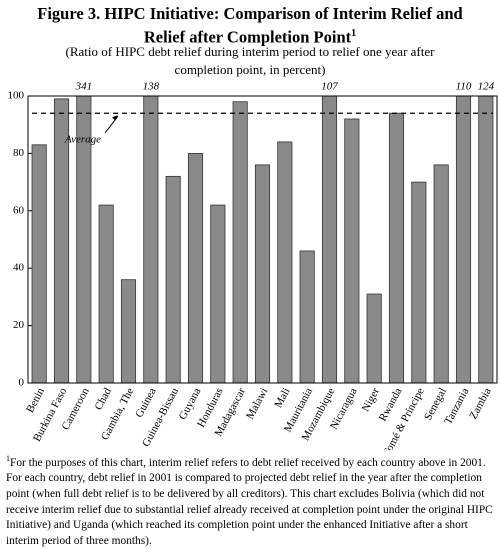 The image size is (500, 549). What do you see at coordinates (104, 399) in the screenshot?
I see `x-tick-label: Chad` at bounding box center [104, 399].